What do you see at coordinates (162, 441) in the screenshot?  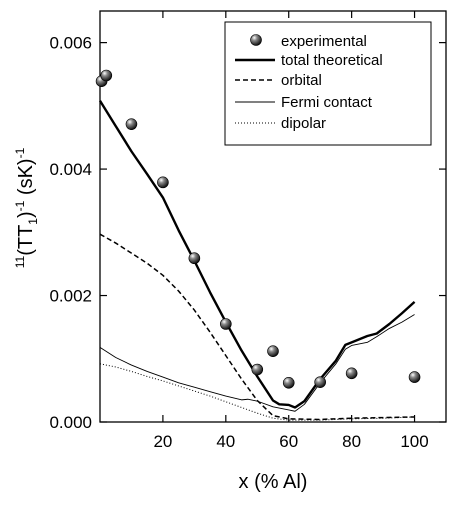 I see `x-tick-label: 20` at bounding box center [162, 441].